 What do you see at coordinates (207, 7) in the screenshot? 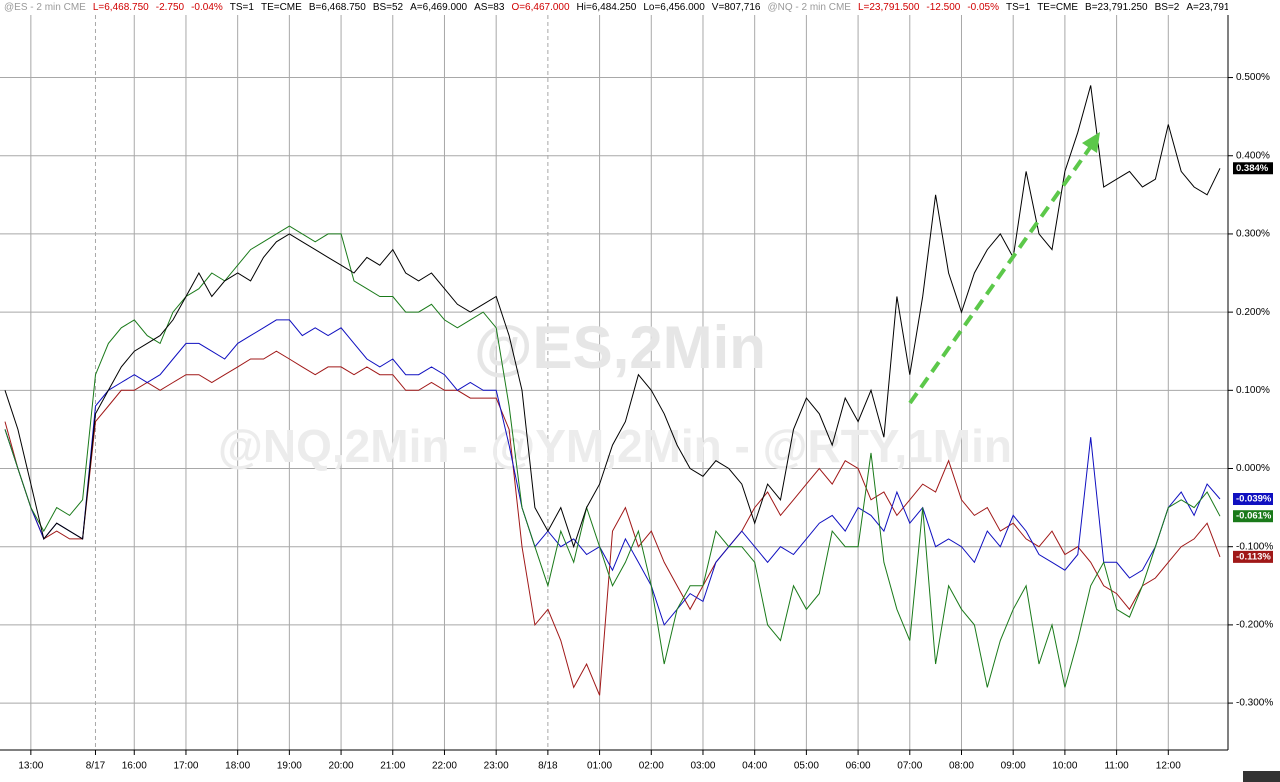
I see `header-field: -0.04%` at bounding box center [207, 7].